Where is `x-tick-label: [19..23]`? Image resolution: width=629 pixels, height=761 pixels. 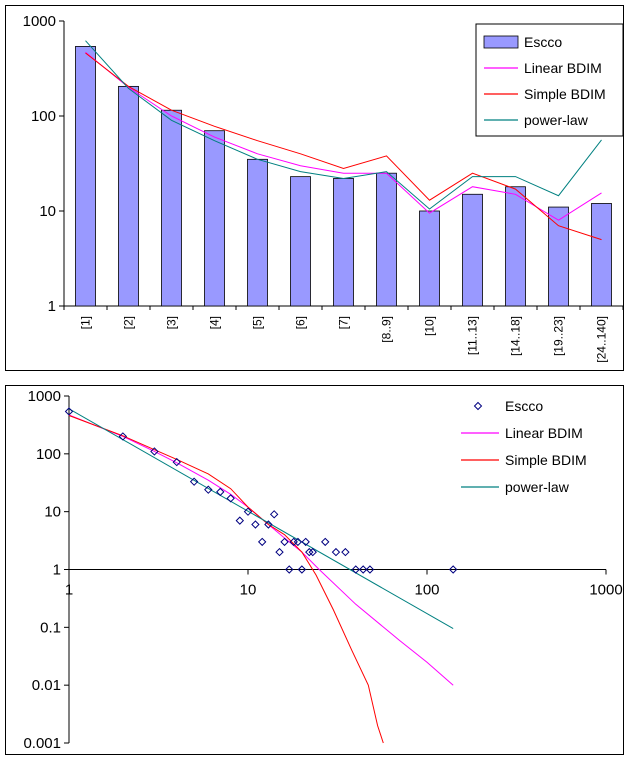
x-tick-label: [19..23] is located at coordinates (559, 336).